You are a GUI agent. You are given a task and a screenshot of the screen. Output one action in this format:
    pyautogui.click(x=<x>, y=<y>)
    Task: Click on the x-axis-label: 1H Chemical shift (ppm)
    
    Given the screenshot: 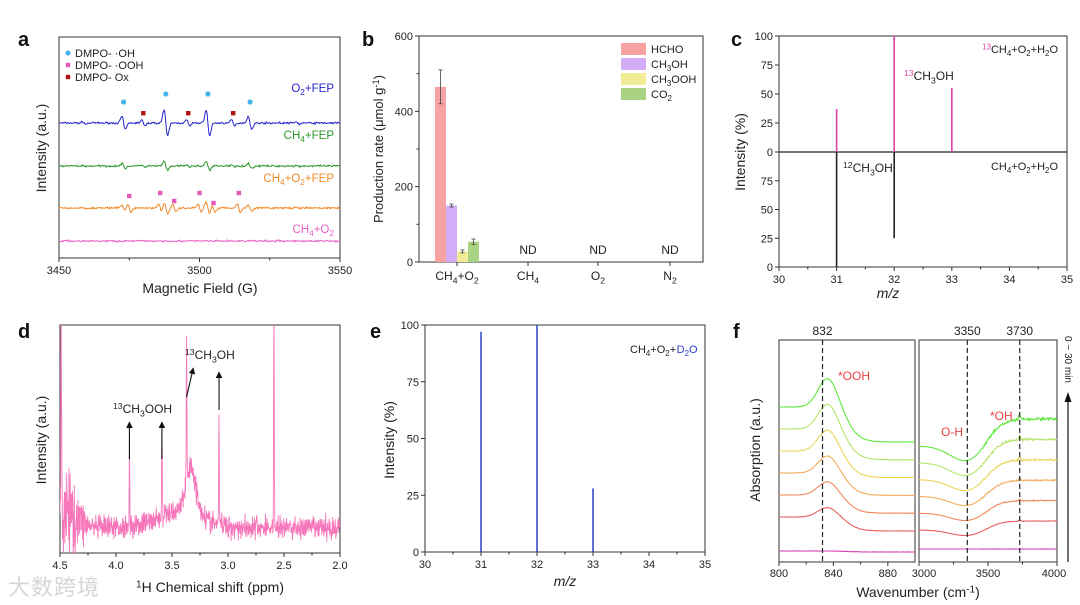 What is the action you would take?
    pyautogui.click(x=210, y=587)
    